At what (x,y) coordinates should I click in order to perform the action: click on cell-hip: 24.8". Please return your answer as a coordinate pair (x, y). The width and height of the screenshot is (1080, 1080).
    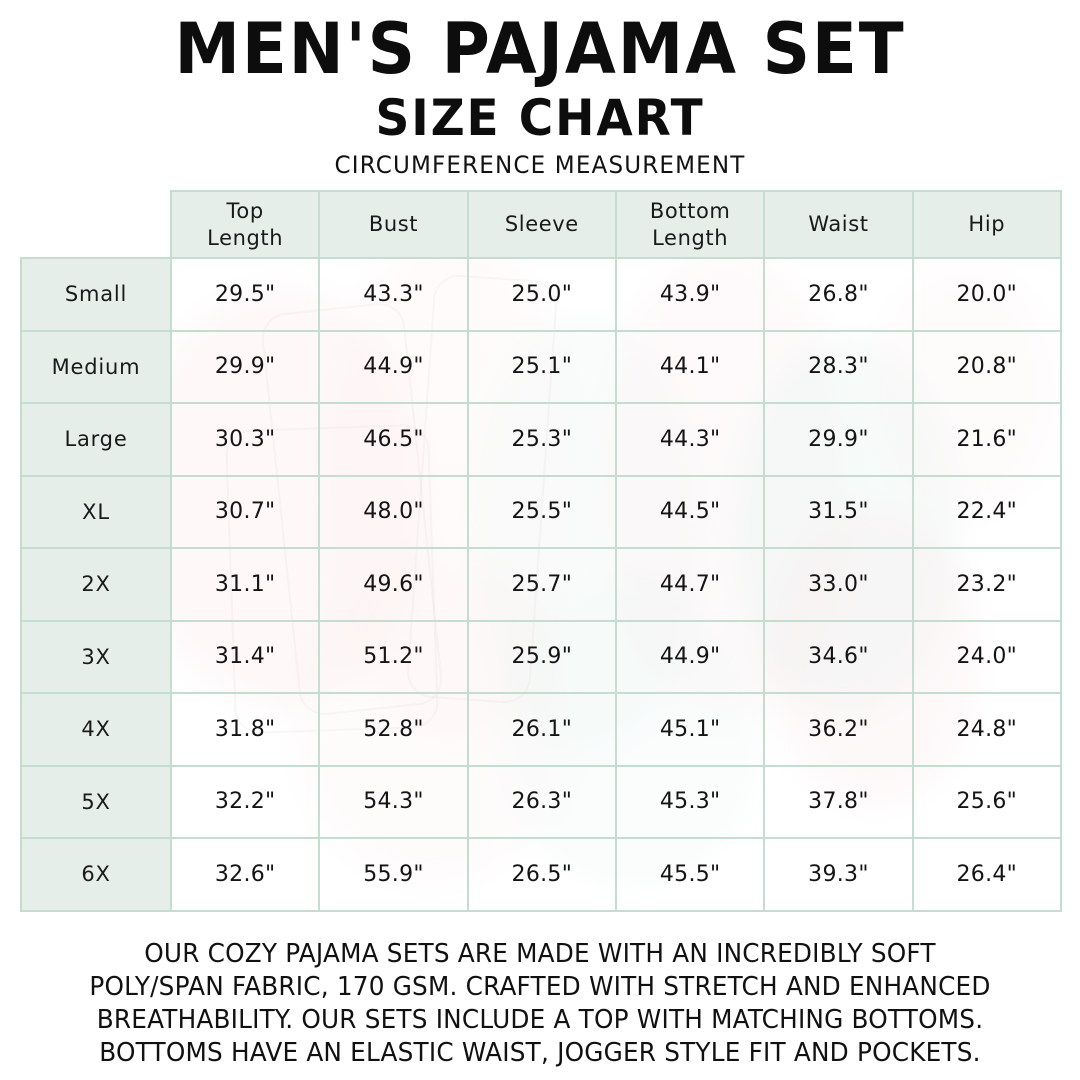
    Looking at the image, I should click on (986, 729).